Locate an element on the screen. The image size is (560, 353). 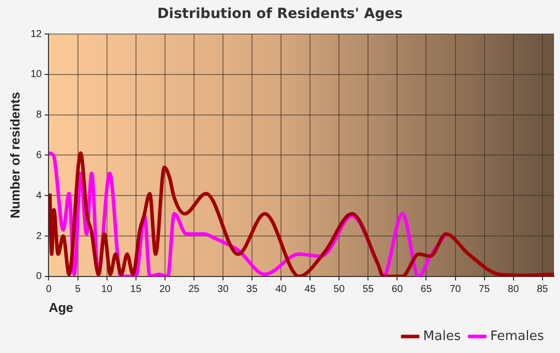
y-tick-label: 8 is located at coordinates (39, 115).